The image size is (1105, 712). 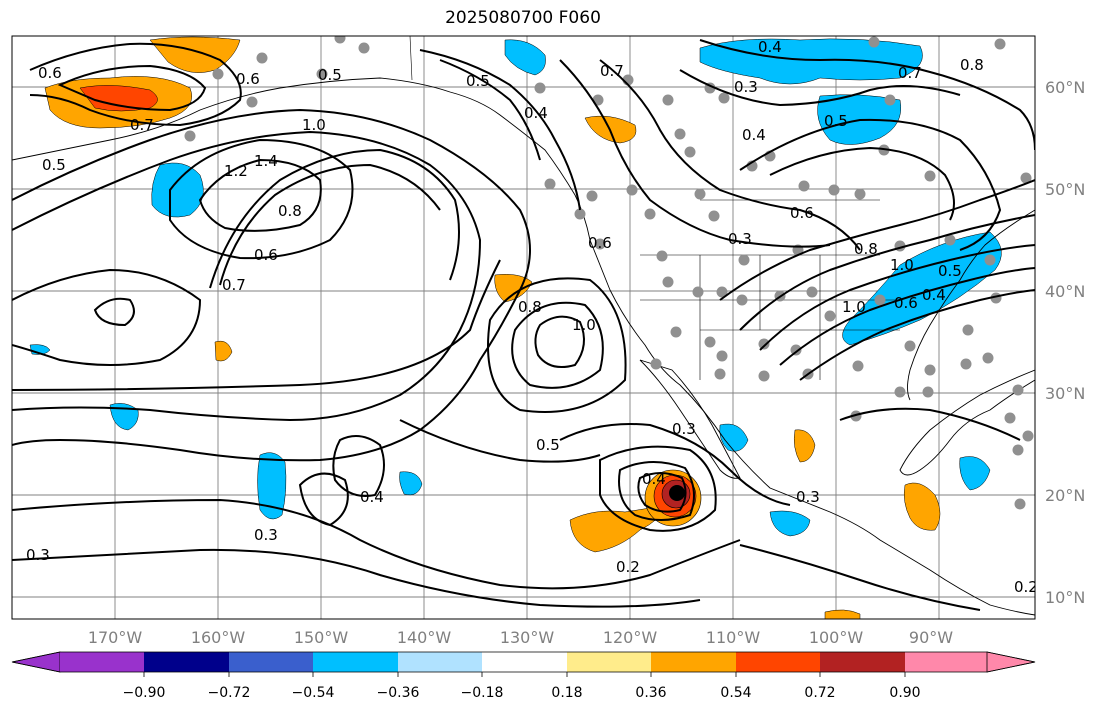 I want to click on lon-label: 130°W, so click(x=527, y=637).